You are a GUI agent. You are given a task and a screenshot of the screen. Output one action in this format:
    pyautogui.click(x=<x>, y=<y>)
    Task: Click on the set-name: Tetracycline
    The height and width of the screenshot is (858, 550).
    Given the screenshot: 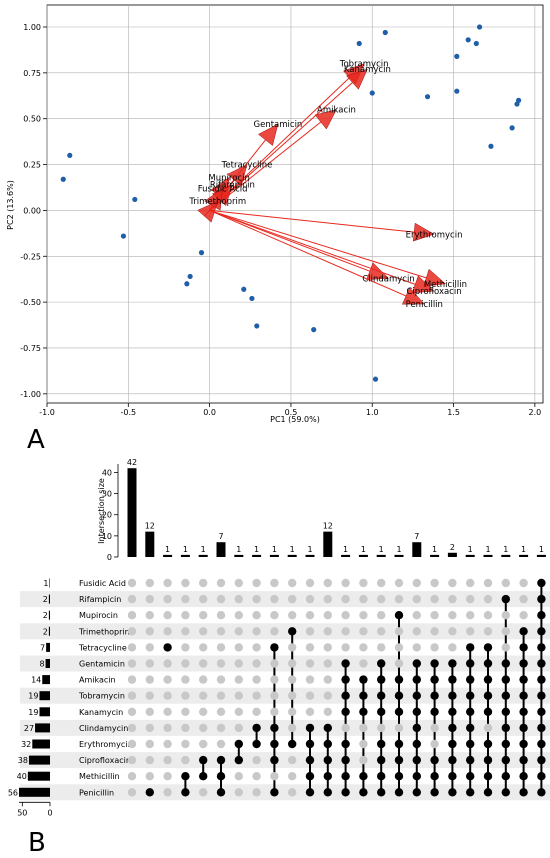 What is the action you would take?
    pyautogui.click(x=102, y=647)
    